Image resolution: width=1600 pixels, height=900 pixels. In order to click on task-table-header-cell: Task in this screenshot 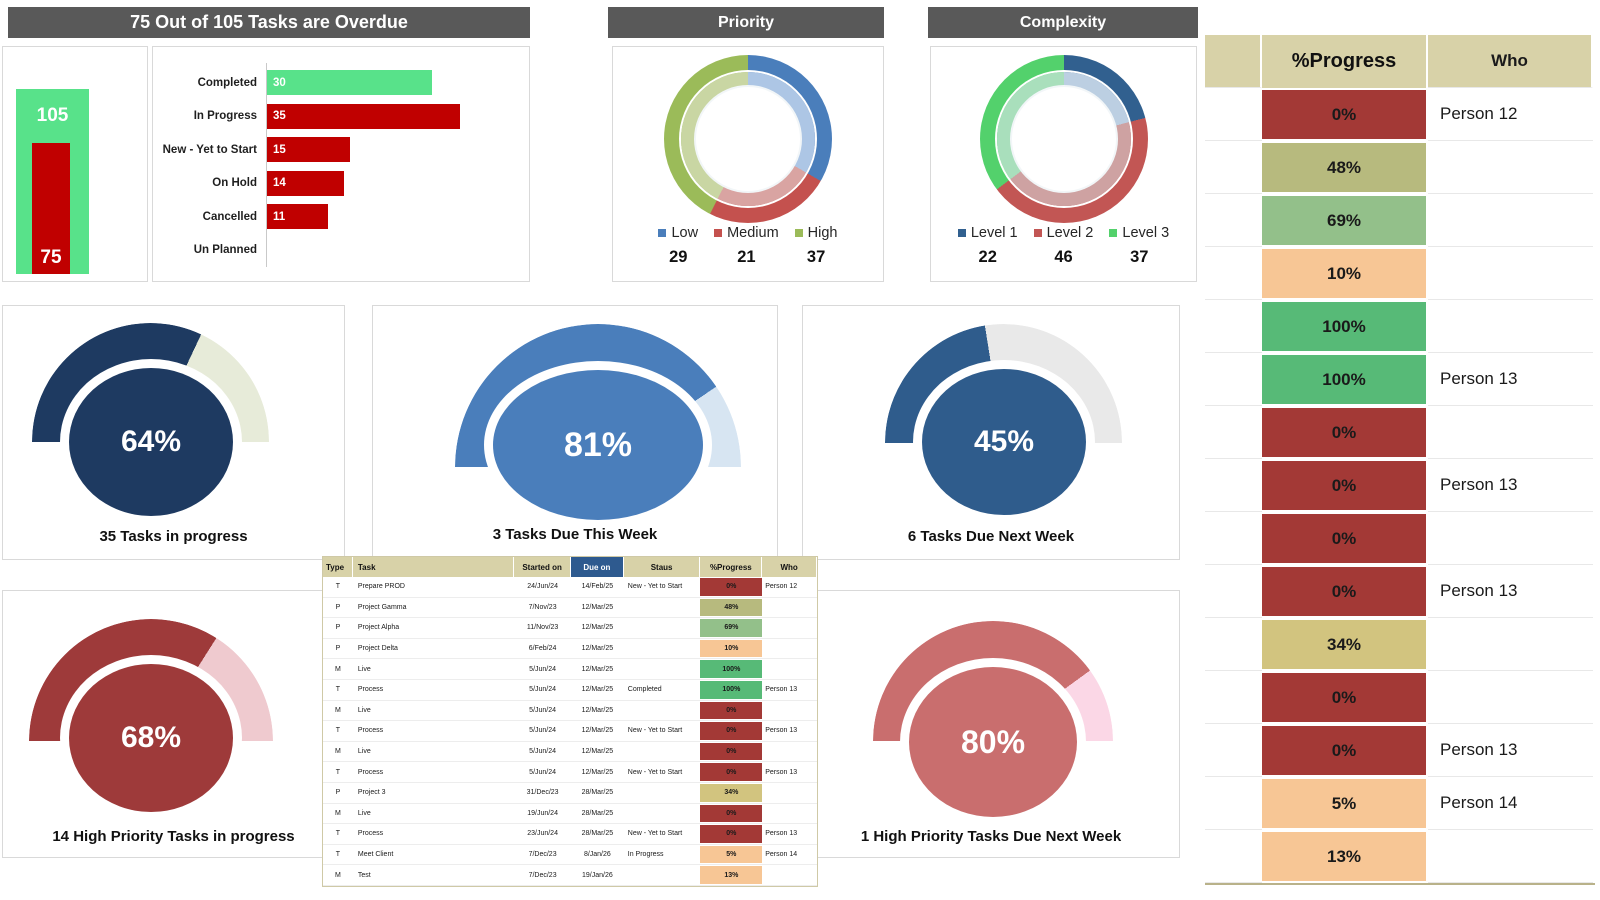, I will do `click(433, 567)`.